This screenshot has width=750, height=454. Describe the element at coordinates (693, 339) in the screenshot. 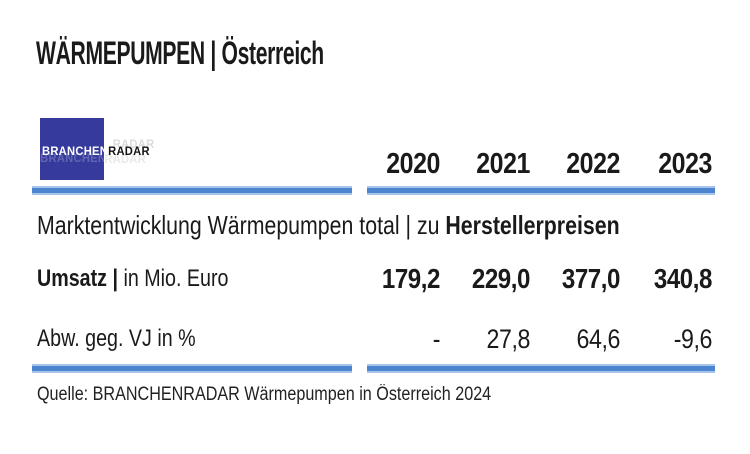

I see `abweichung-value-2023: -9,6` at that location.